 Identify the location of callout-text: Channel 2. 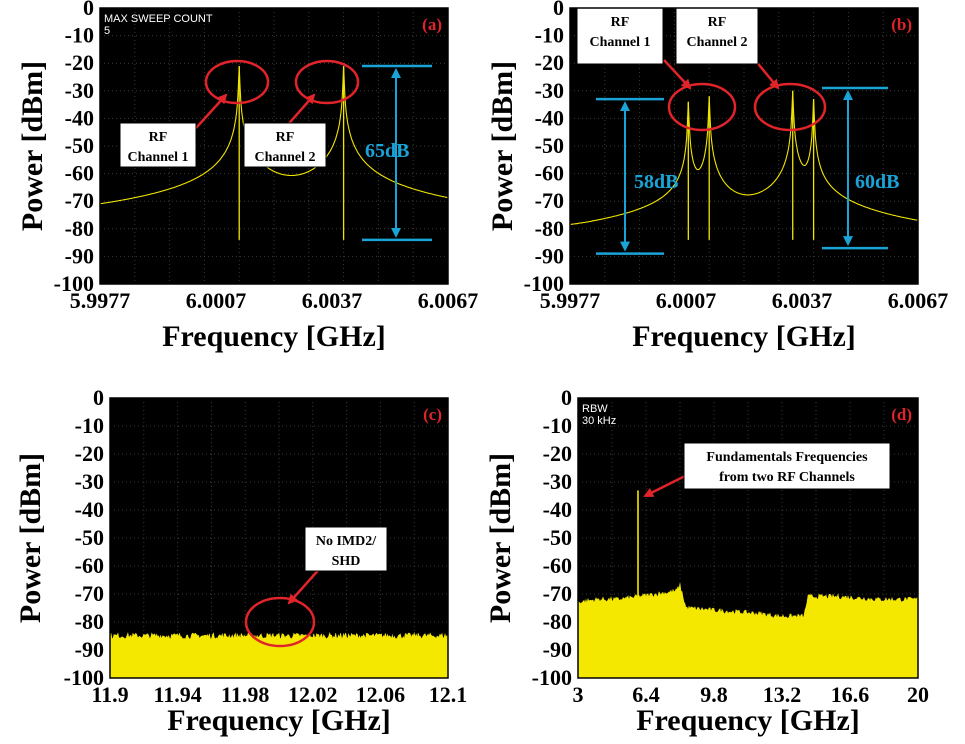
(284, 157).